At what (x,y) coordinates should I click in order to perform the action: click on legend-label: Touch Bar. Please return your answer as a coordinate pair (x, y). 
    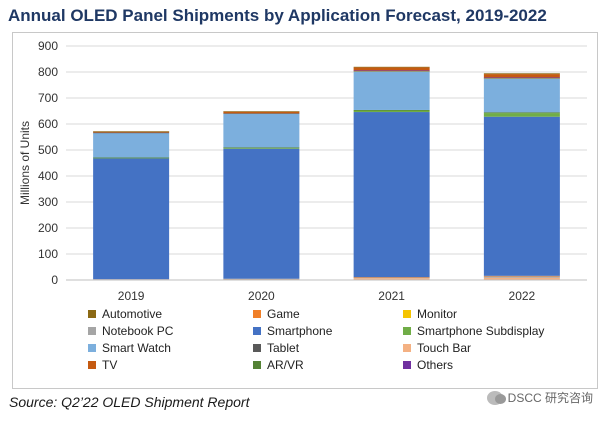
    Looking at the image, I should click on (444, 347).